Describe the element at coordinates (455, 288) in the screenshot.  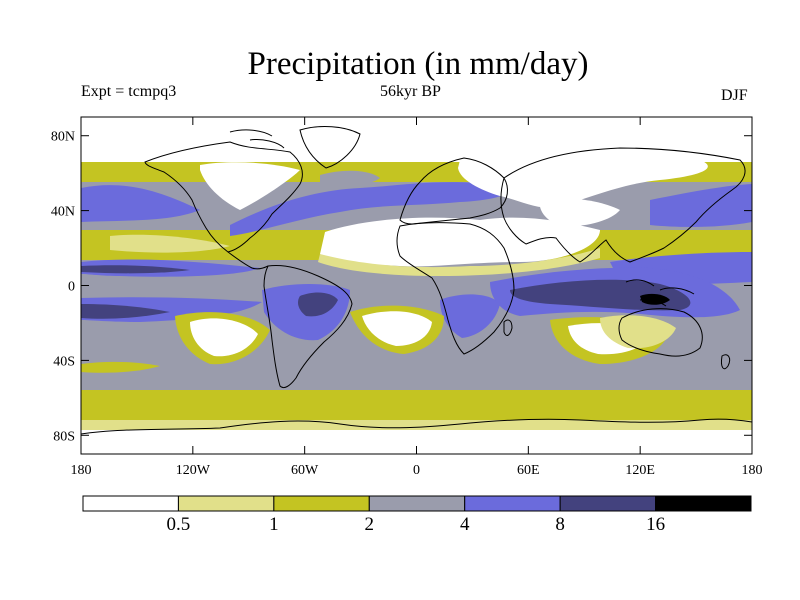
I see `coast-africa` at that location.